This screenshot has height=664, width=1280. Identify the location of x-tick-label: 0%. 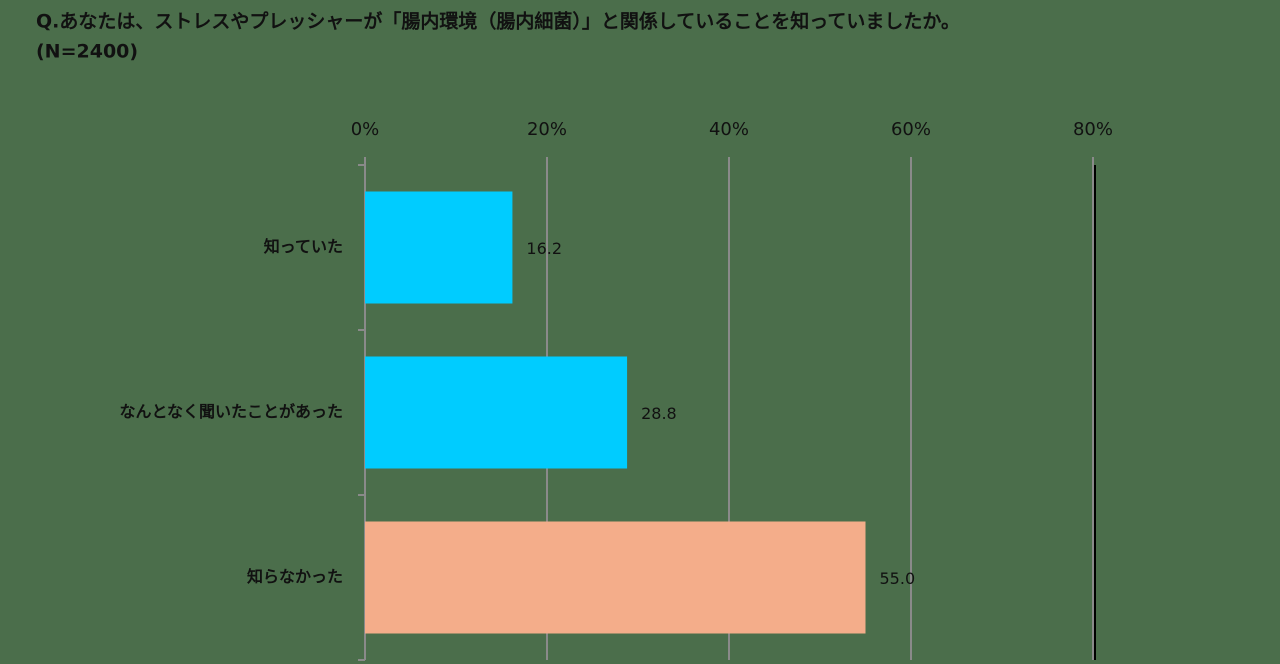
(365, 129).